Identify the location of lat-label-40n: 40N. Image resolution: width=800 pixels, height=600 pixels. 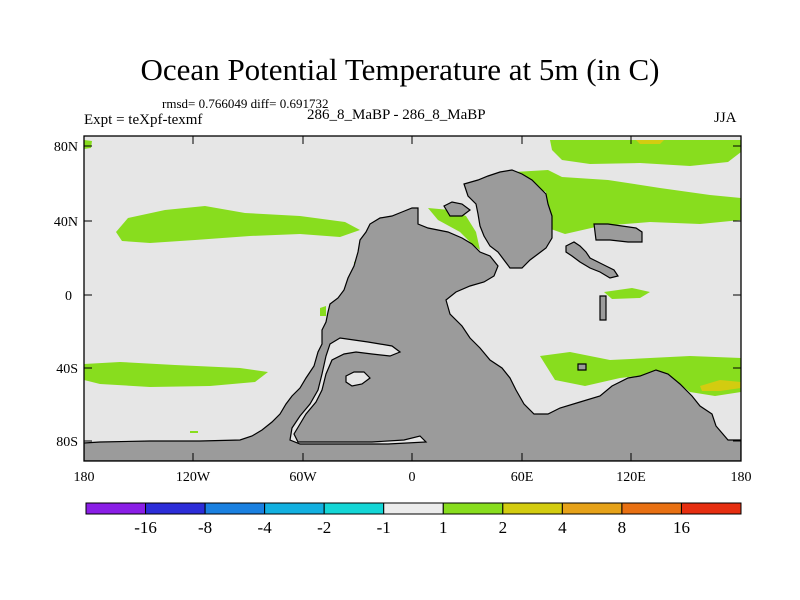
(66, 222).